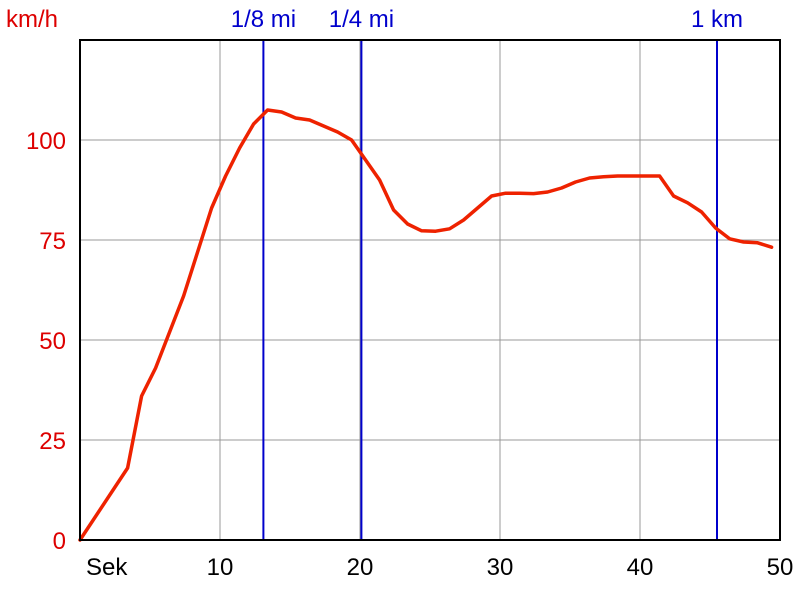 This screenshot has height=605, width=800. Describe the element at coordinates (59, 541) in the screenshot. I see `y-tick-label: 0` at that location.